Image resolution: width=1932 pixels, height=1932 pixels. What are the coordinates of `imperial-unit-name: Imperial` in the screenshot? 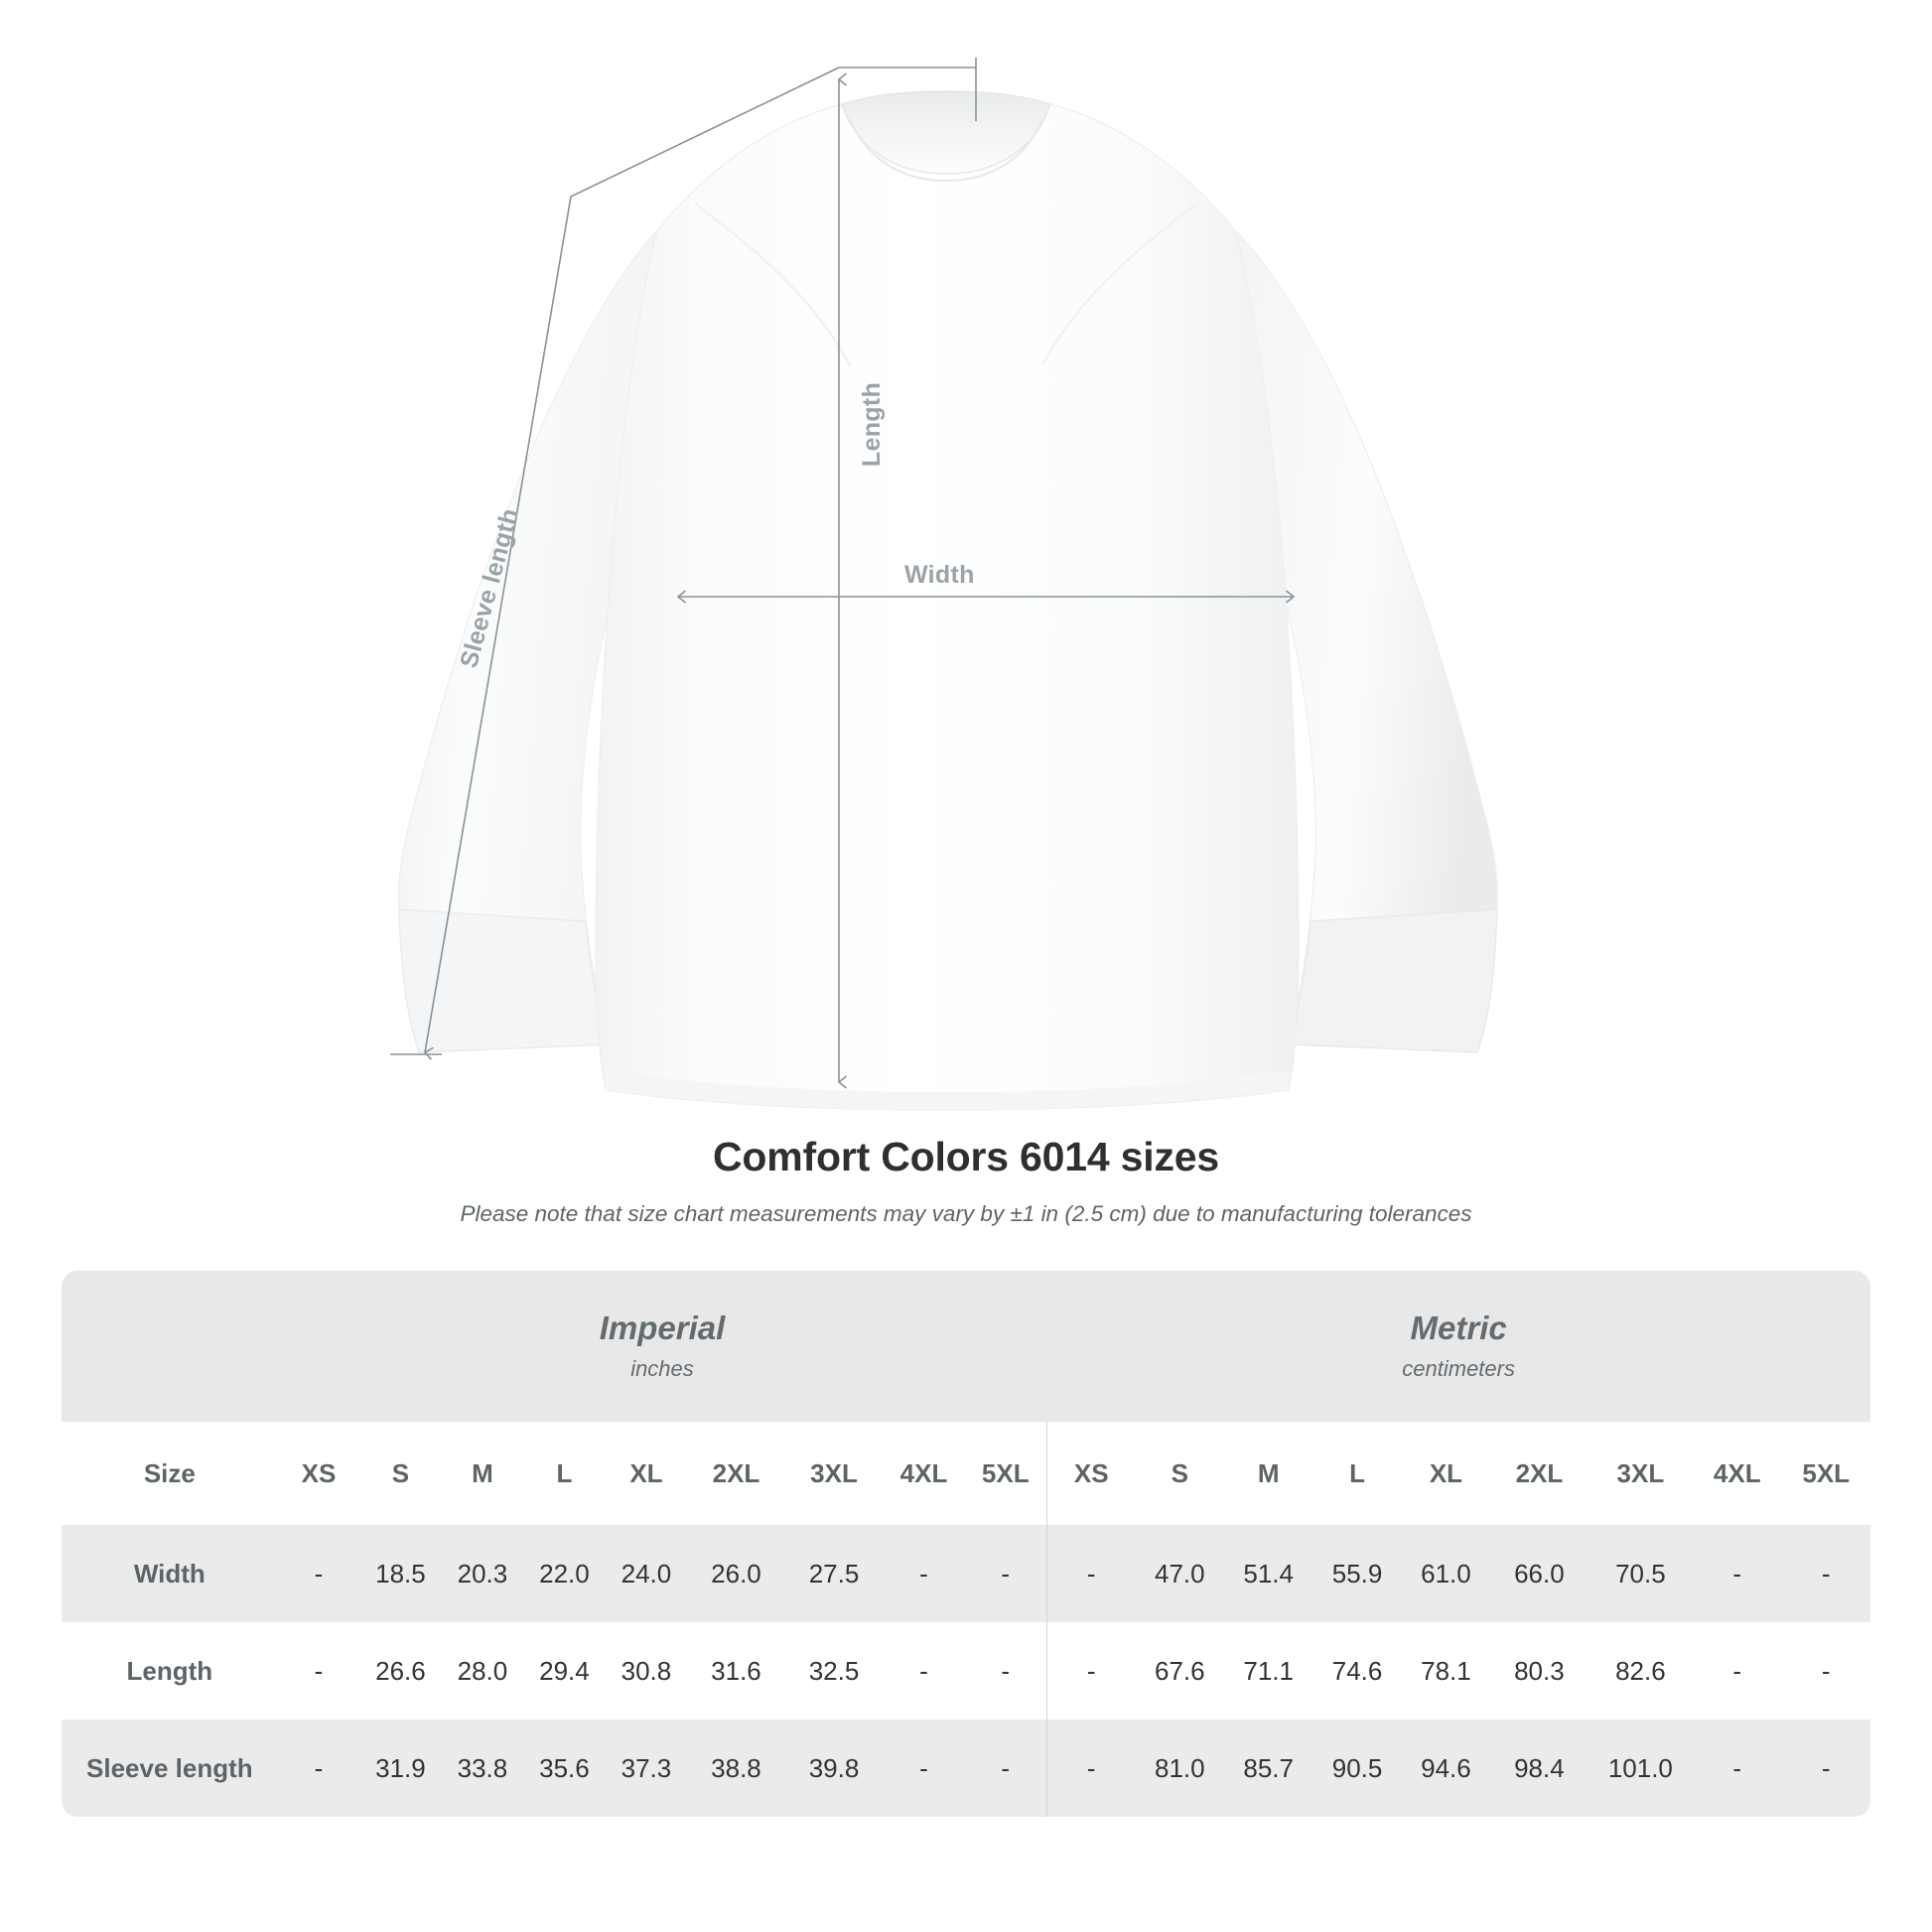 It's located at (662, 1327).